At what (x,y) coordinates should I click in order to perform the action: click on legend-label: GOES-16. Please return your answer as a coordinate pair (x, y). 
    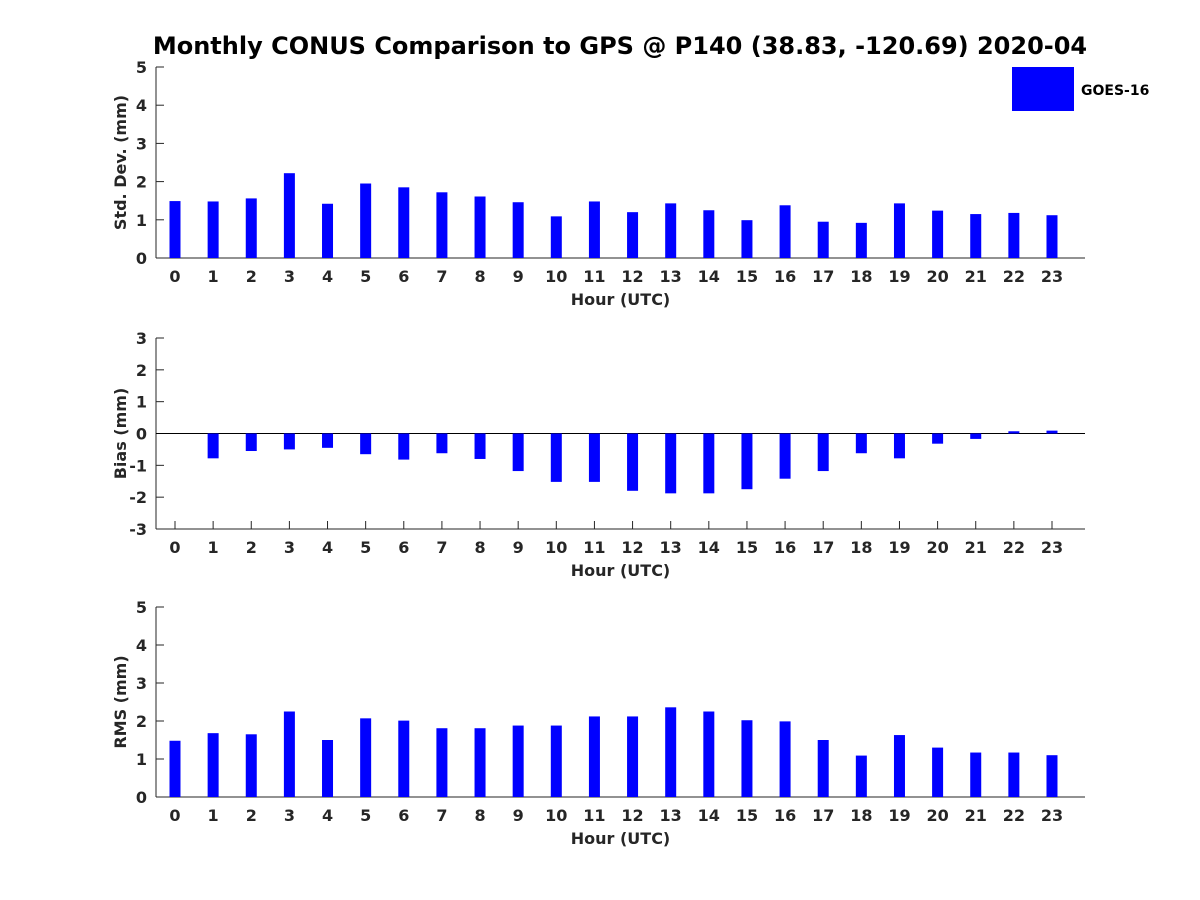
    Looking at the image, I should click on (1115, 91).